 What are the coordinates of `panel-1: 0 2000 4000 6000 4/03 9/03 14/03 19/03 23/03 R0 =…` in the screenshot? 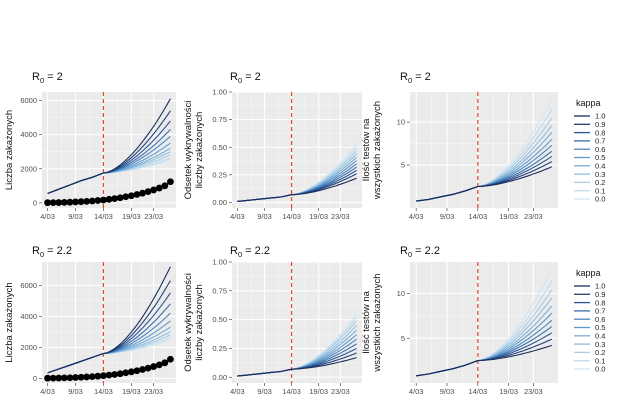 It's located at (90, 146).